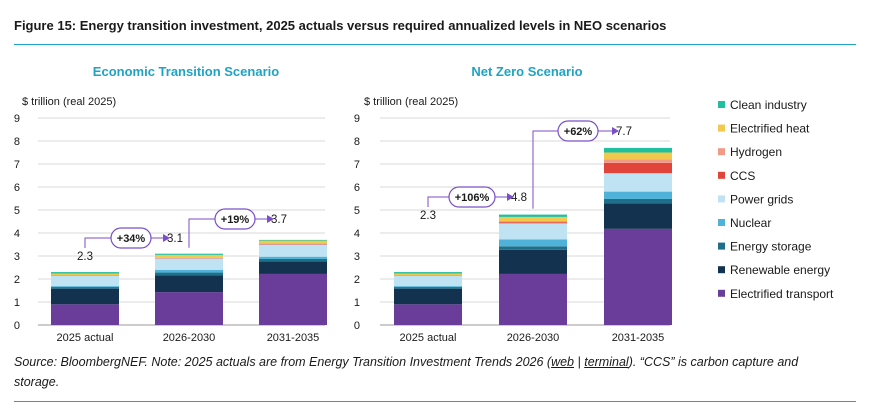  I want to click on legend-label-clean-industry: Clean industry, so click(768, 105).